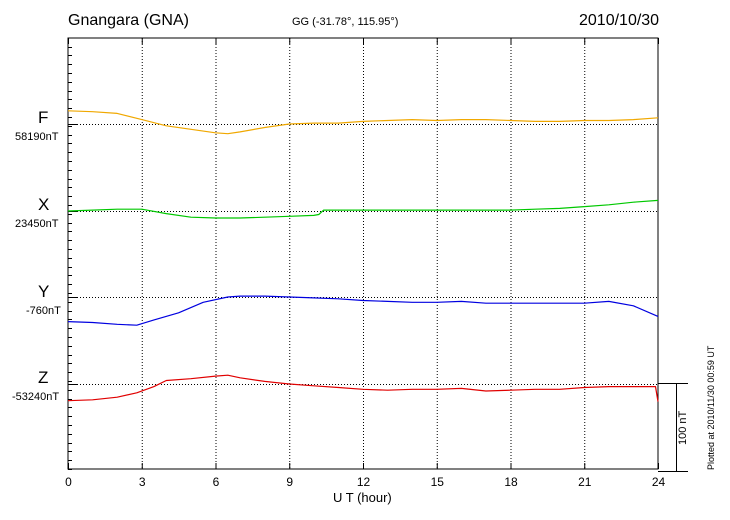  What do you see at coordinates (43, 117) in the screenshot?
I see `label-f: F` at bounding box center [43, 117].